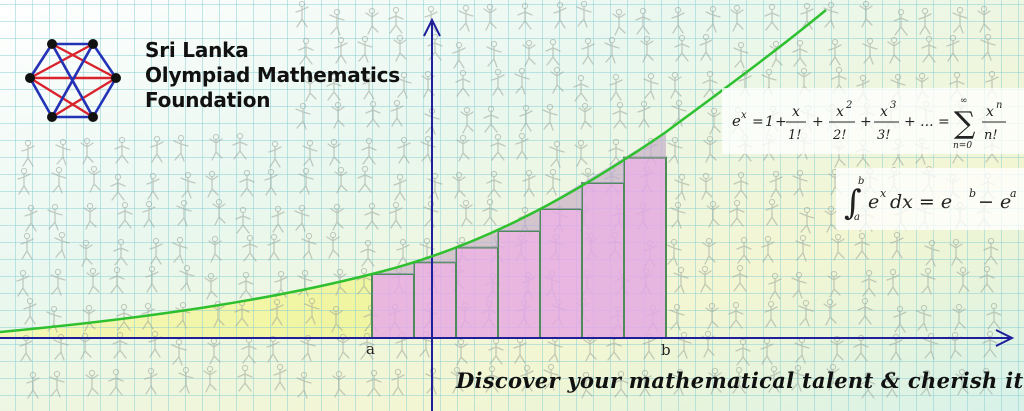 This screenshot has width=1024, height=411. Describe the element at coordinates (208, 100) in the screenshot. I see `org-name-line-3: Foundation` at that location.